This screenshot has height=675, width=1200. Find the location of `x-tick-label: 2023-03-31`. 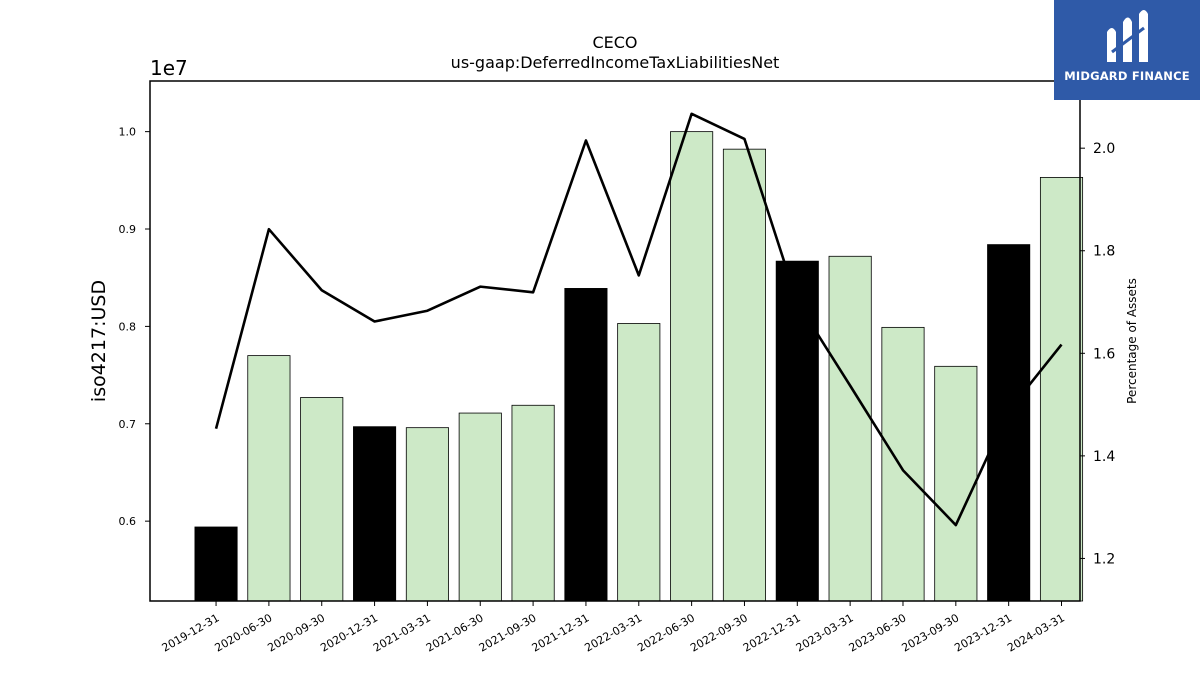

x-tick-label: 2023-03-31 is located at coordinates (825, 632).